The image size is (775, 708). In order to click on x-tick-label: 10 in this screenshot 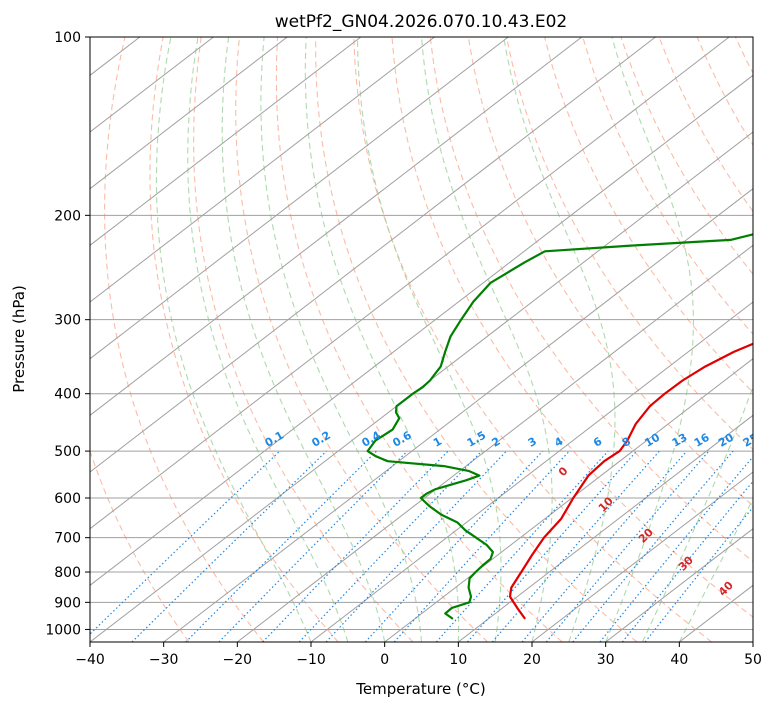, I will do `click(458, 660)`.